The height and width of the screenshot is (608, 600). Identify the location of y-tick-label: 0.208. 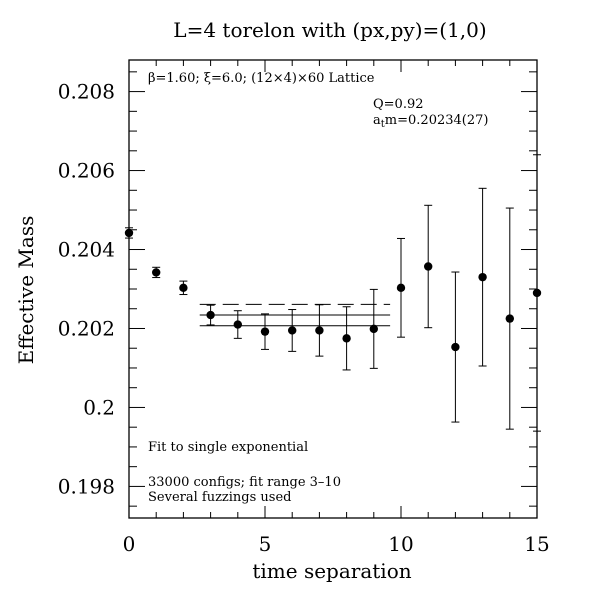
(86, 92).